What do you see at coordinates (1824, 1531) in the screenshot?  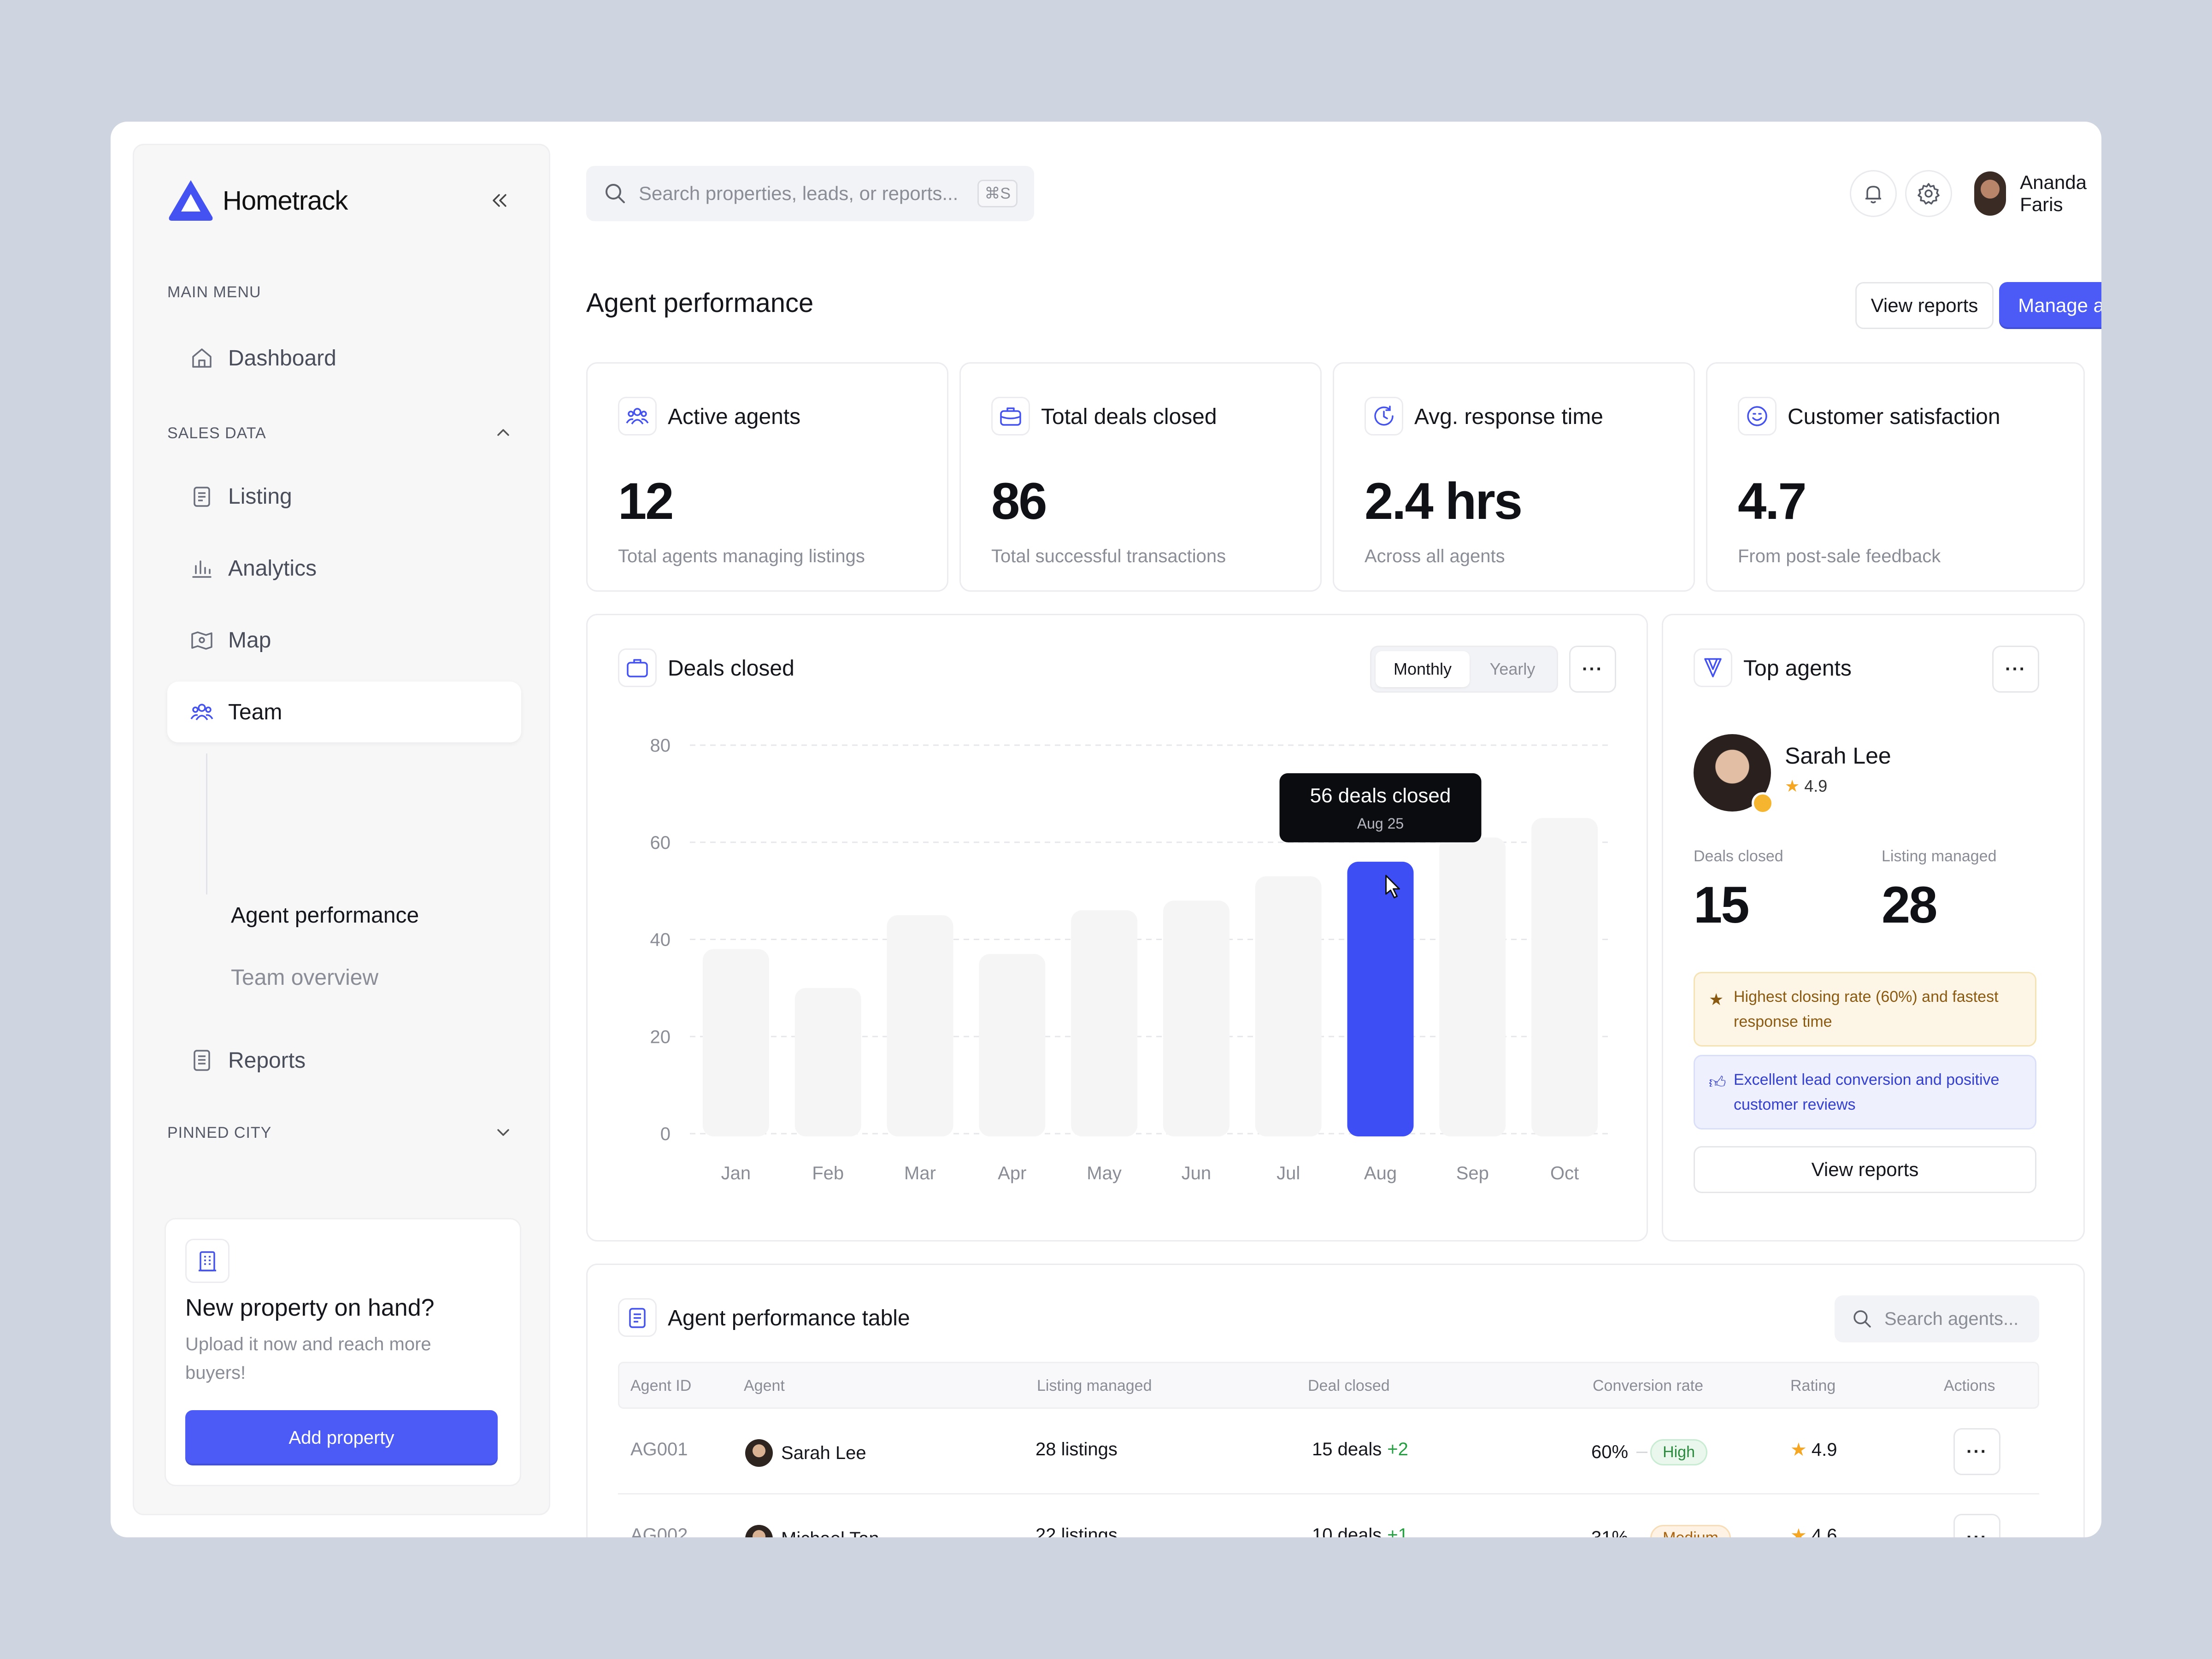 I see `rating-value: 4.6` at bounding box center [1824, 1531].